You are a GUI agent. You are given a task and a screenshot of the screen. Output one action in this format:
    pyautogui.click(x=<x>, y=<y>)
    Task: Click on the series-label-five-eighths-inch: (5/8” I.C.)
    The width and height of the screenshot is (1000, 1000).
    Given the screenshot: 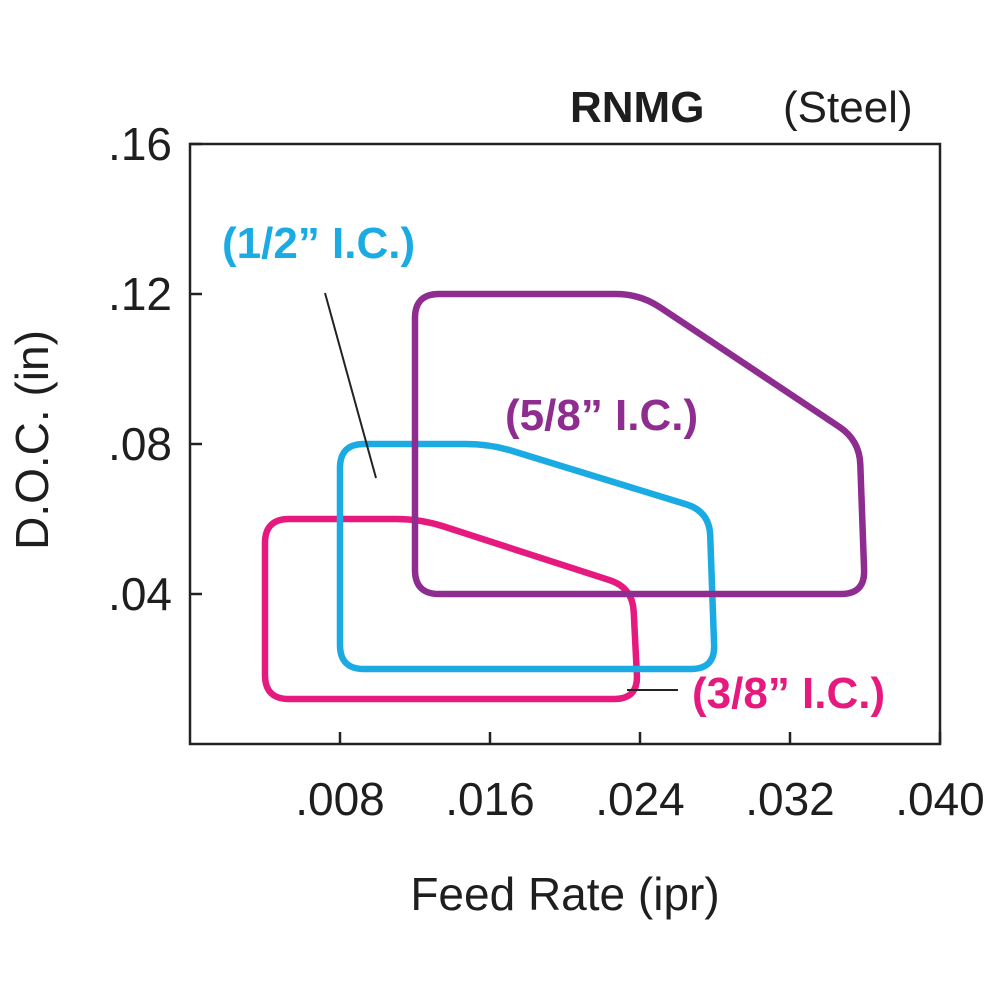 What is the action you would take?
    pyautogui.click(x=601, y=415)
    